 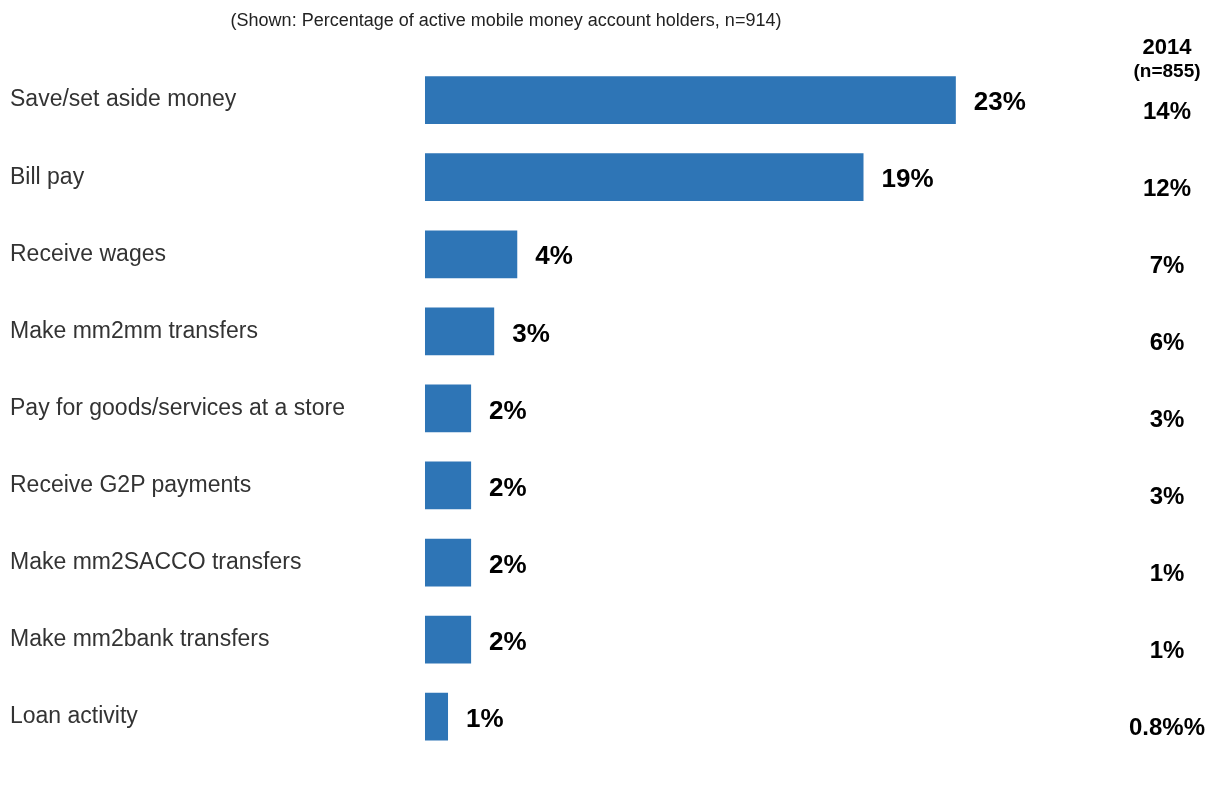 What do you see at coordinates (131, 483) in the screenshot?
I see `y-tick-label: Receive G2P payments` at bounding box center [131, 483].